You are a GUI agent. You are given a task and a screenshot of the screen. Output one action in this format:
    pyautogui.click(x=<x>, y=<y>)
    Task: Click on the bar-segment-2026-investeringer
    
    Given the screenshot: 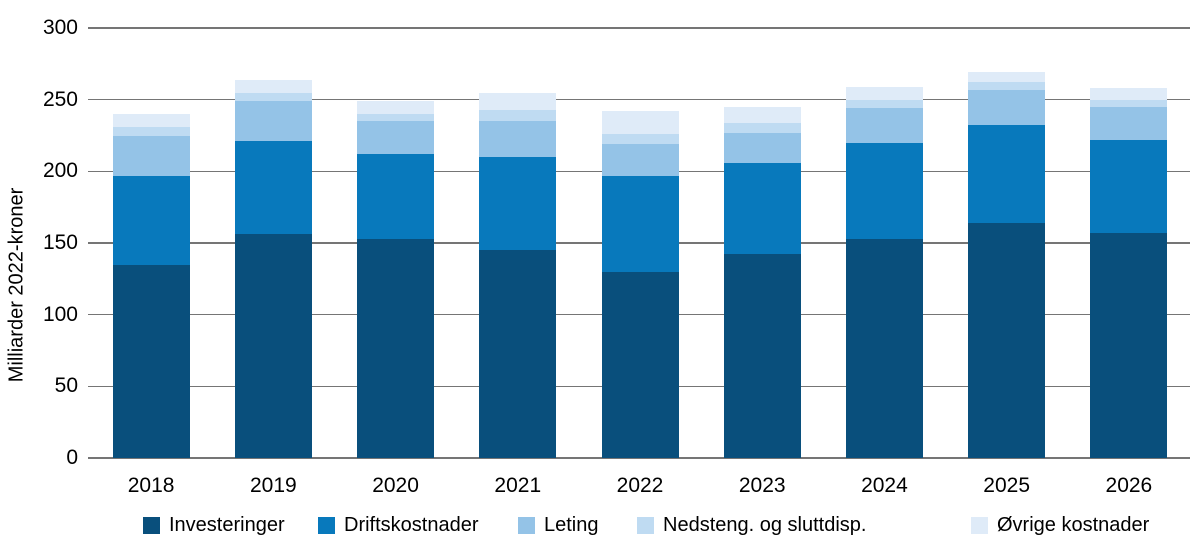 What is the action you would take?
    pyautogui.click(x=1129, y=345)
    